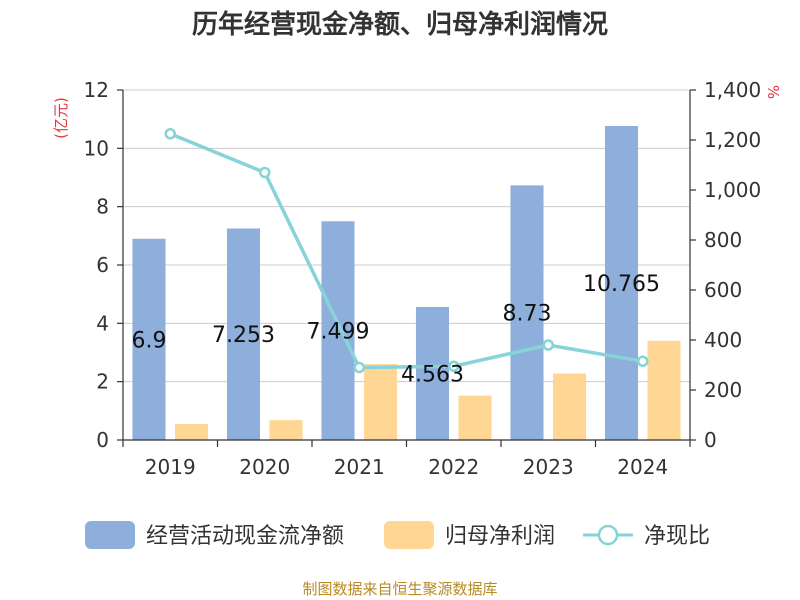 The image size is (800, 600). I want to click on legend-label-ratio: 净现比, so click(677, 536).